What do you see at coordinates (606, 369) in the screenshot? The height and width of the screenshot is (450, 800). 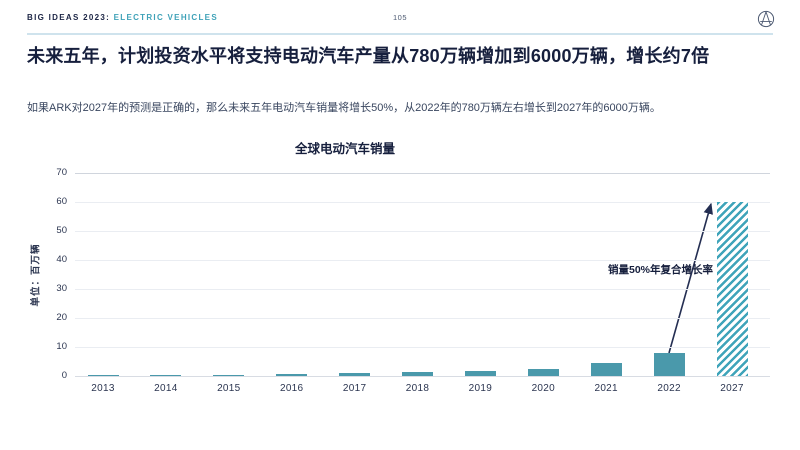 I see `bar-2021` at bounding box center [606, 369].